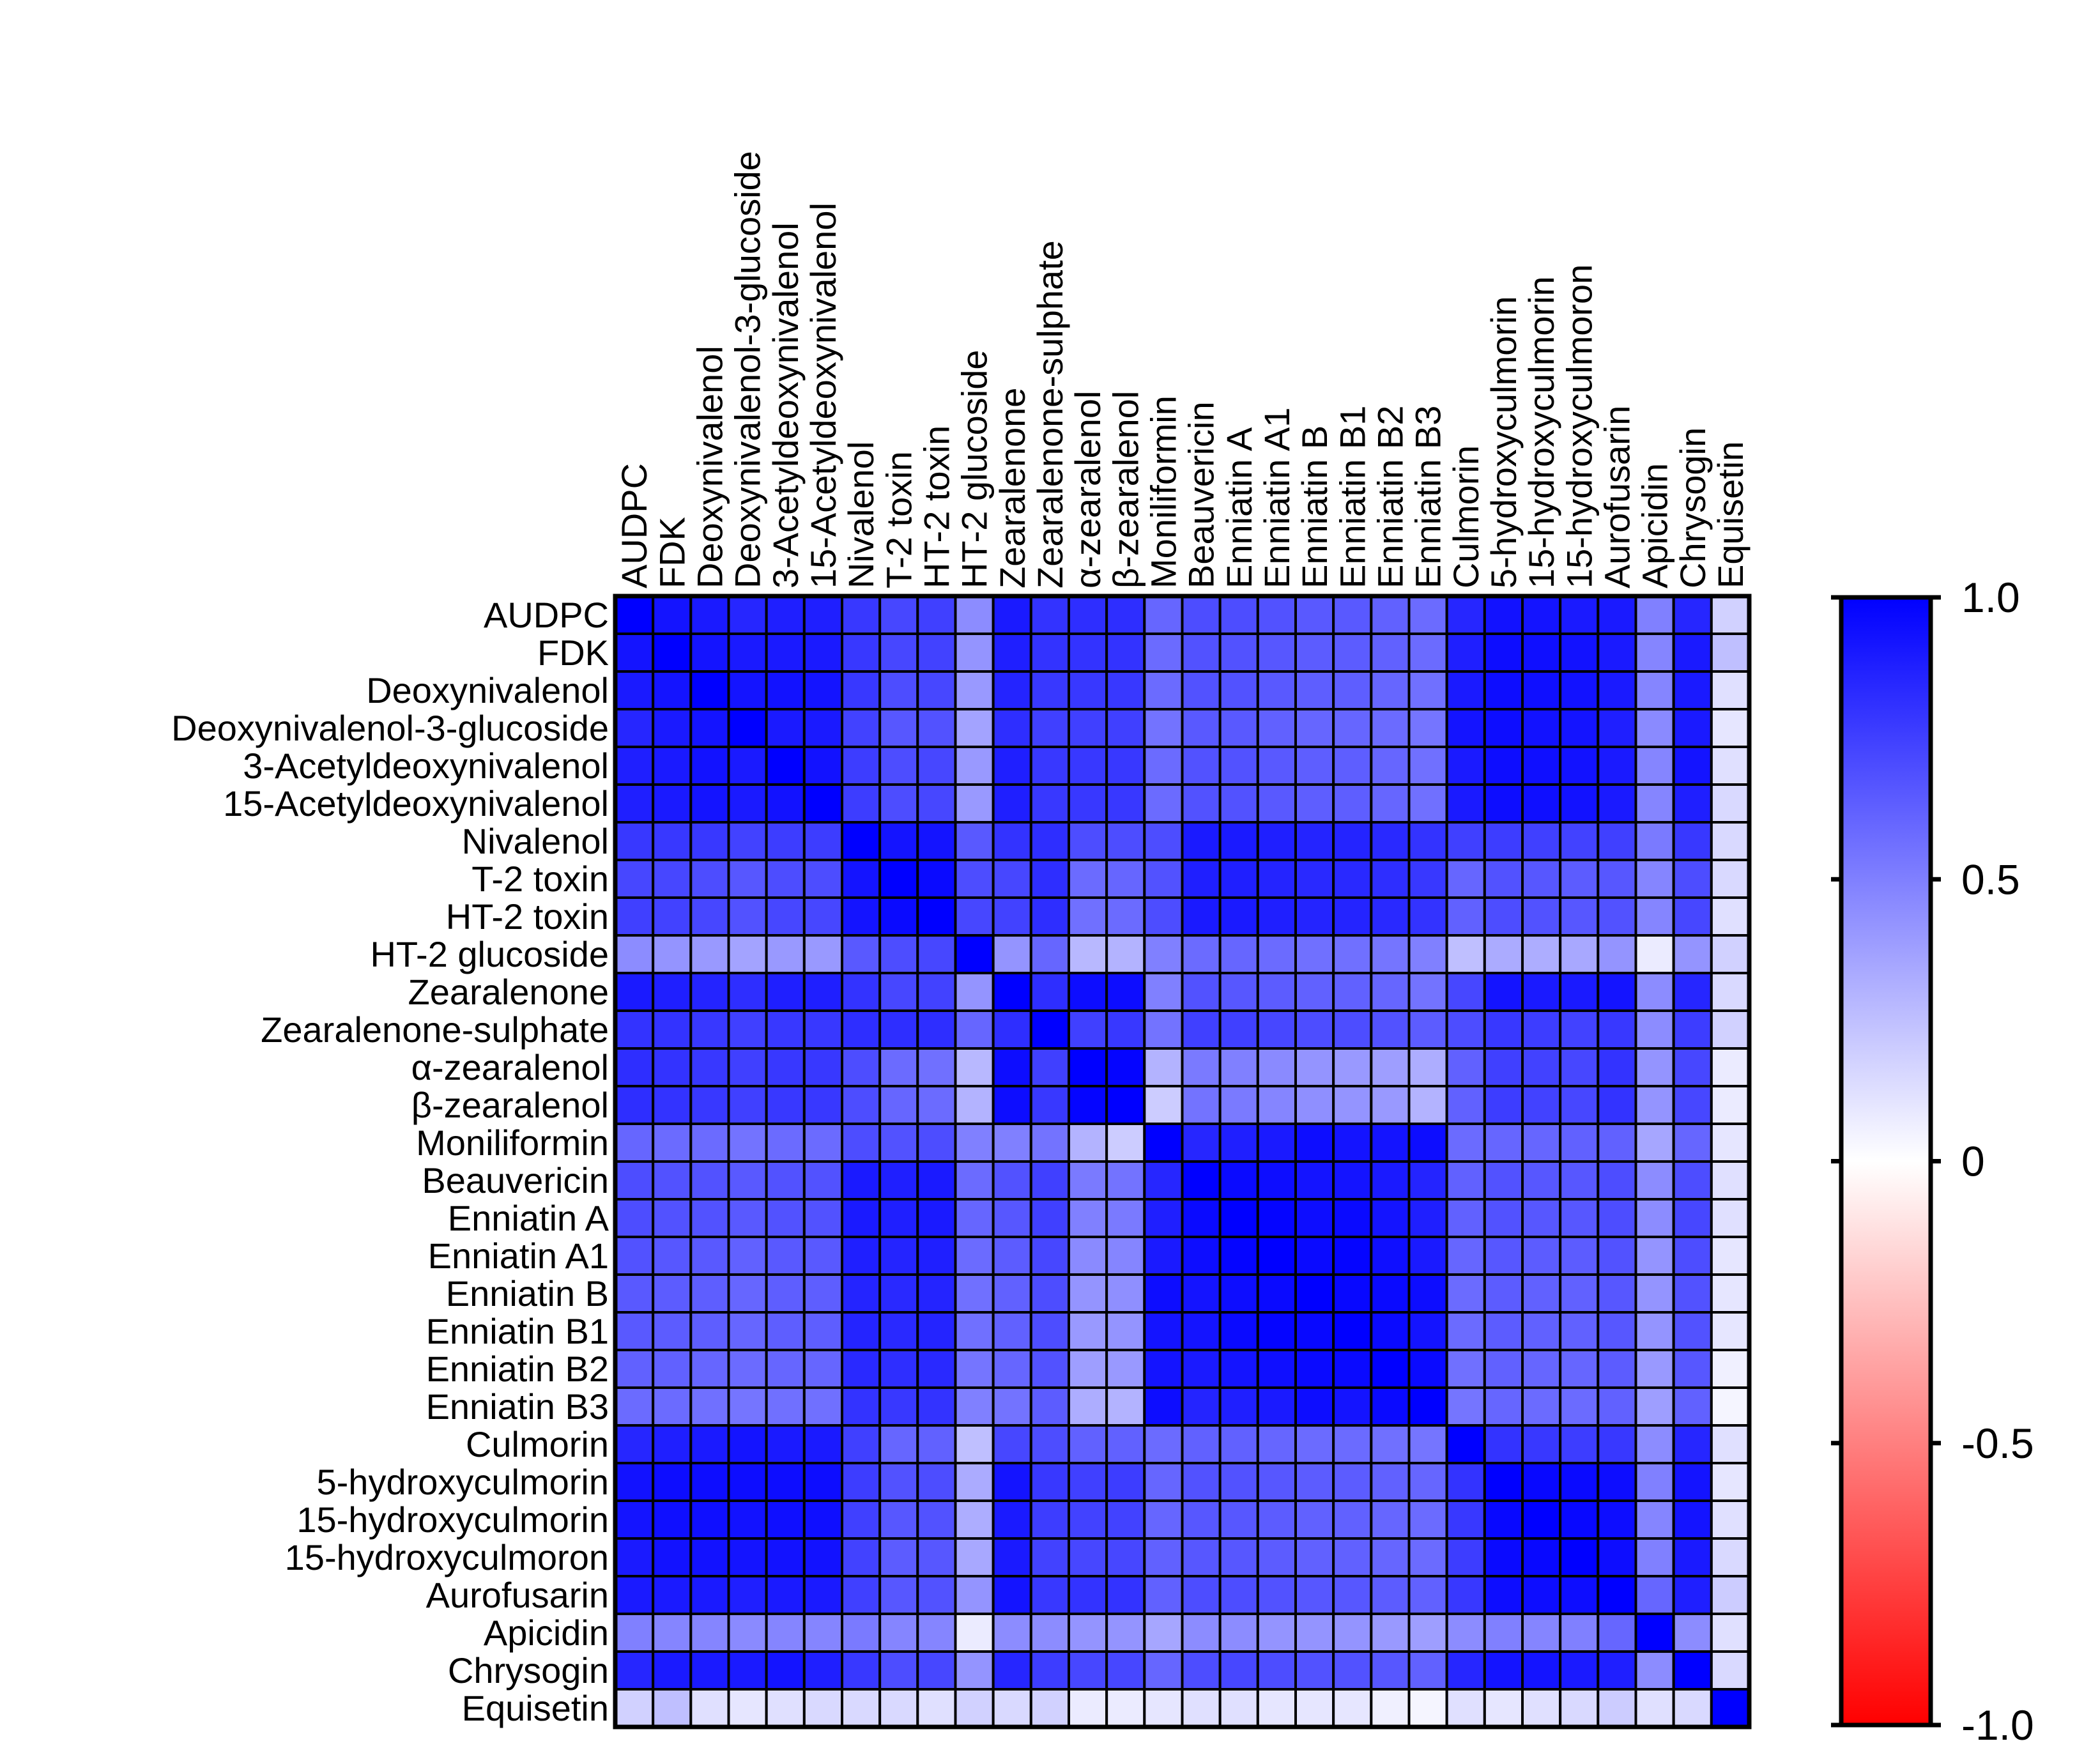 This screenshot has width=2084, height=1764. What do you see at coordinates (785, 405) in the screenshot?
I see `column-label: 3-Acetyldeoxynivalenol` at bounding box center [785, 405].